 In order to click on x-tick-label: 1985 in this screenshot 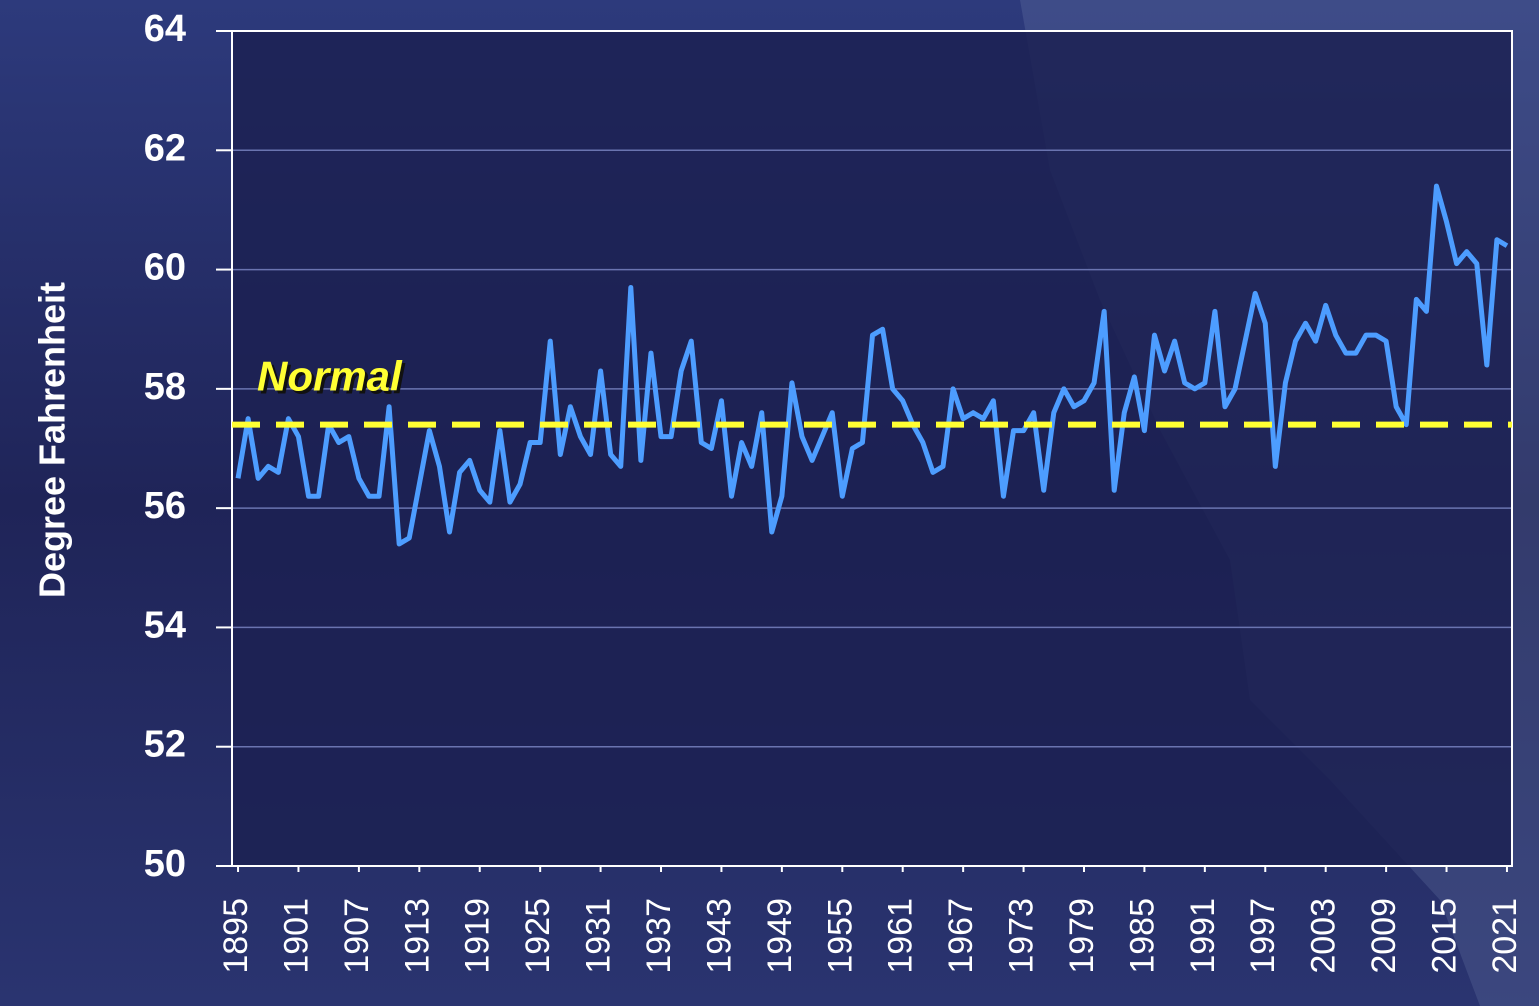, I will do `click(1142, 936)`.